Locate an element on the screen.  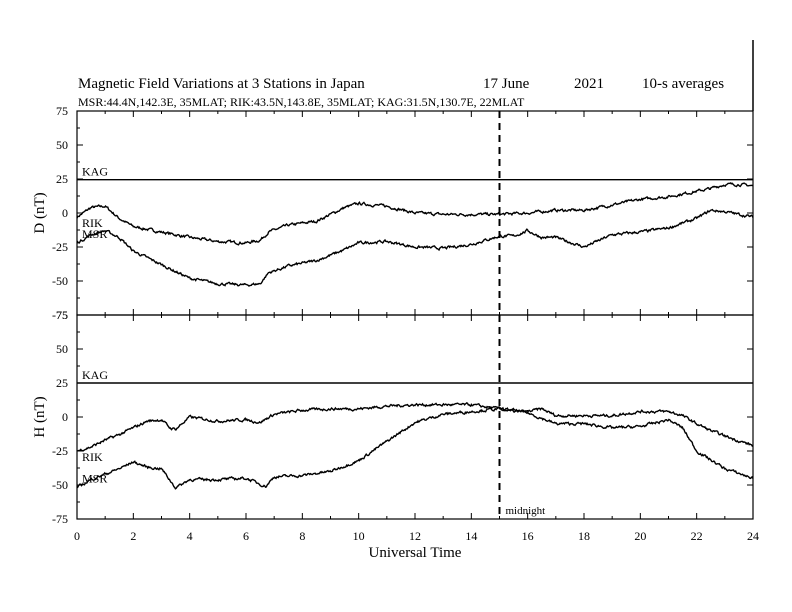
chart-averaging: 10-s averages is located at coordinates (683, 84).